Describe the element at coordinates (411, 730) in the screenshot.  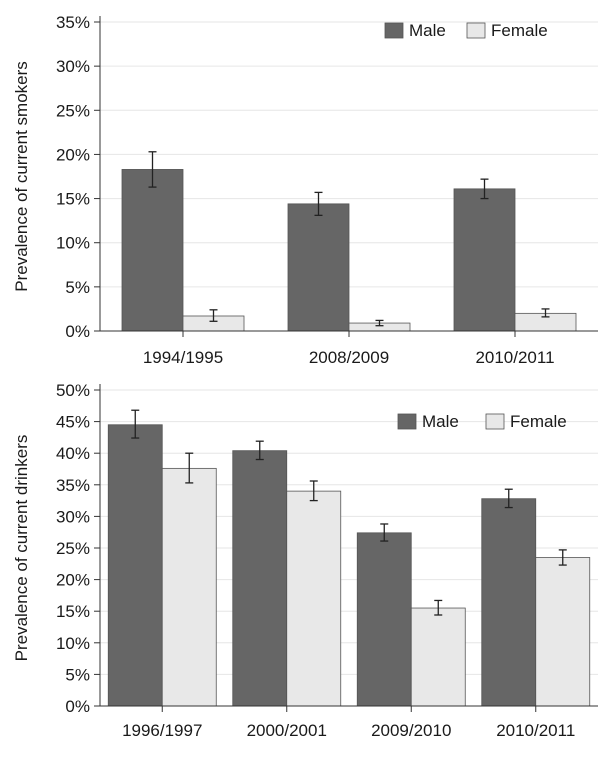
I see `x-tick-label: 2009/2010` at that location.